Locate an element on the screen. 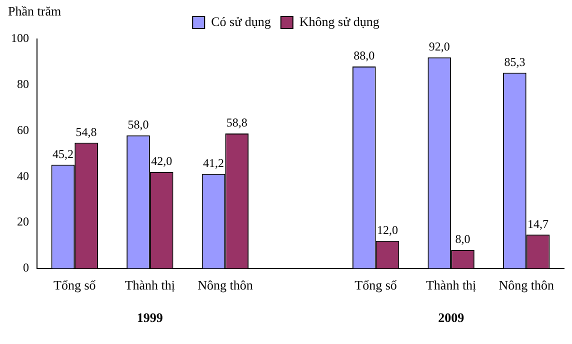  y-tick-label: 20 is located at coordinates (23, 221).